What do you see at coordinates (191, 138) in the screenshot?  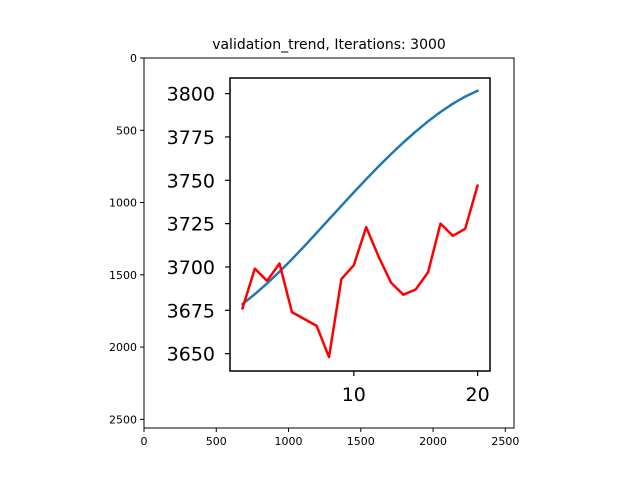 I see `inner-y-tick-label: 3775` at bounding box center [191, 138].